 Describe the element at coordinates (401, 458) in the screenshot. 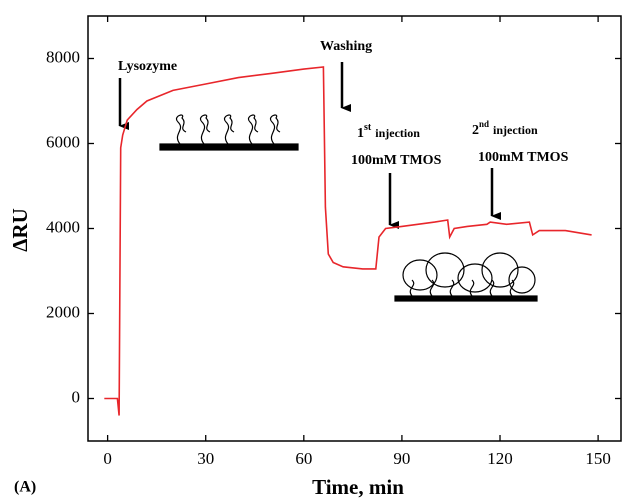

I see `x-tick-label: 90` at that location.